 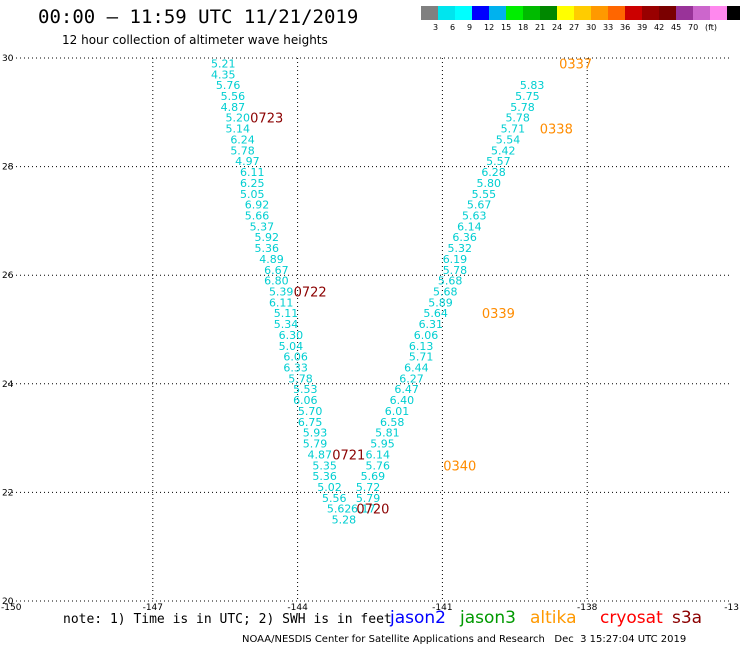 What do you see at coordinates (474, 215) in the screenshot?
I see `wave-height-value: 5.63` at bounding box center [474, 215].